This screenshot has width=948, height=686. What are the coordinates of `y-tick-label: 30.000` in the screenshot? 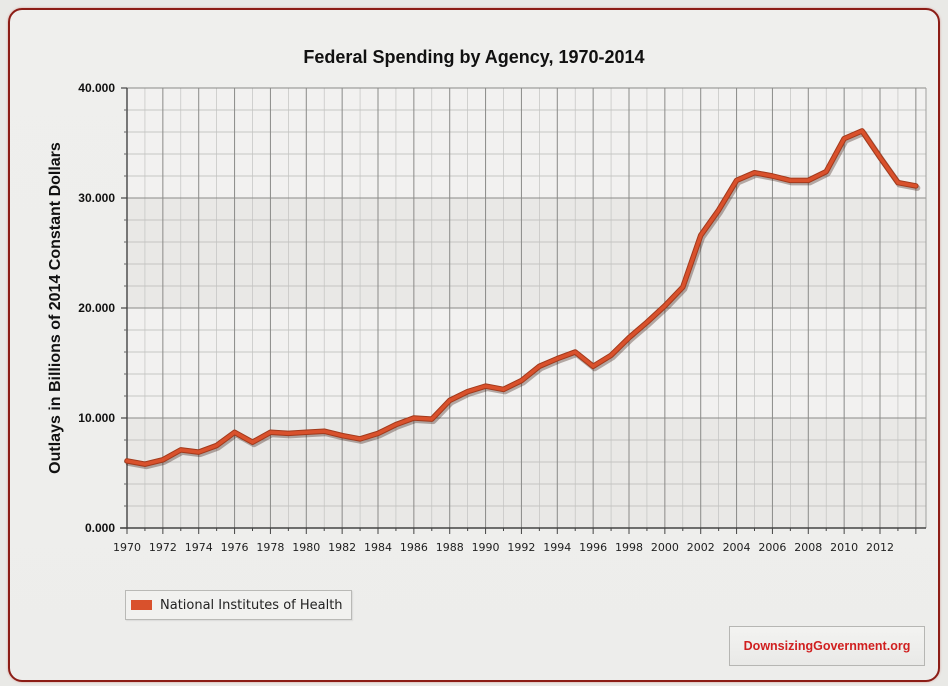 It's located at (96, 198).